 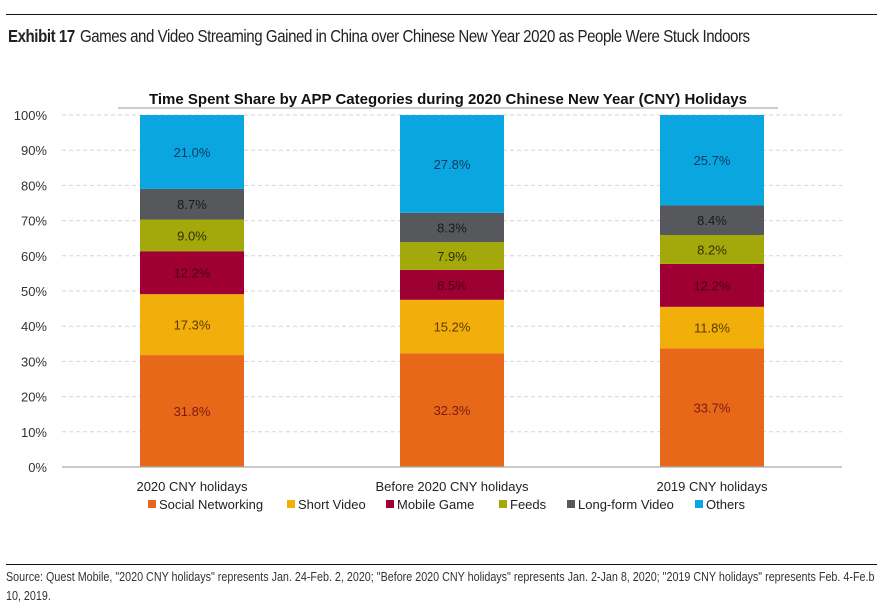 I want to click on x-category-label: Before 2020 CNY holidays, so click(x=452, y=486).